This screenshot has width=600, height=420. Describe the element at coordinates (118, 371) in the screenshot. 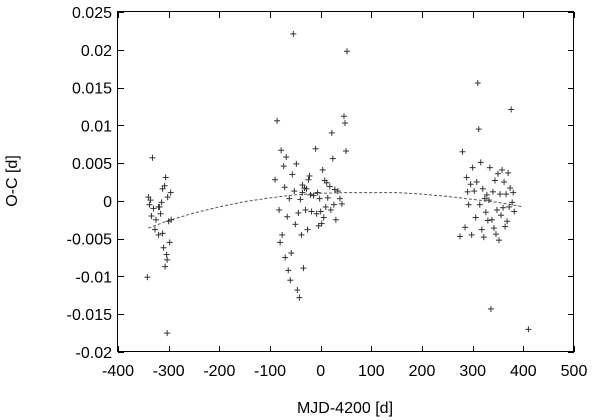

I see `x-tick-label: -400` at that location.